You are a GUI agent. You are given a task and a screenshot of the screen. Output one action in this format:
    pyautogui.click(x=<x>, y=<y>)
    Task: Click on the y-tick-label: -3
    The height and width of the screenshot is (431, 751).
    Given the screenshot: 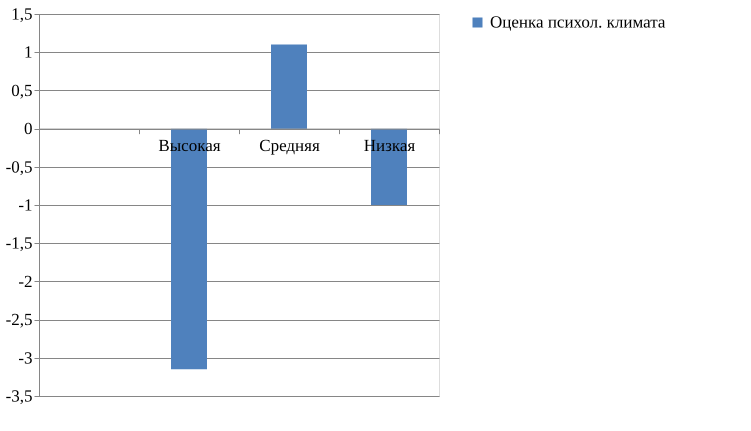 What is the action you would take?
    pyautogui.click(x=25, y=358)
    